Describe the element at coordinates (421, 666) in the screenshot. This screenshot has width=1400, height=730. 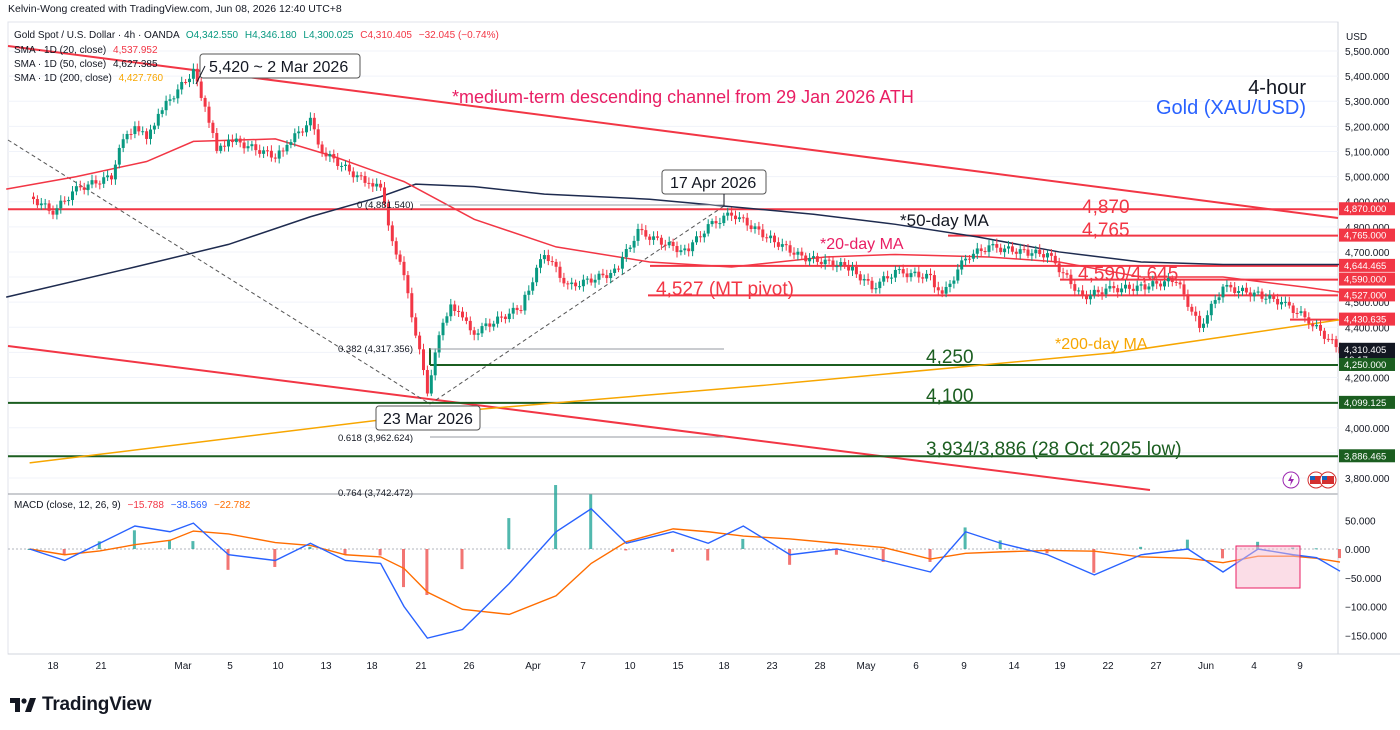
I see `time-tick-7: 21` at that location.